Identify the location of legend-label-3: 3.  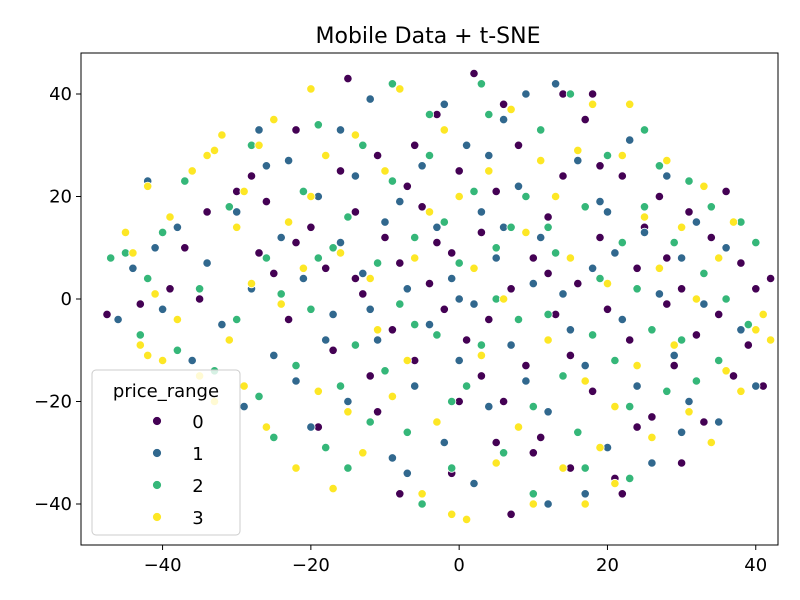
(197, 518).